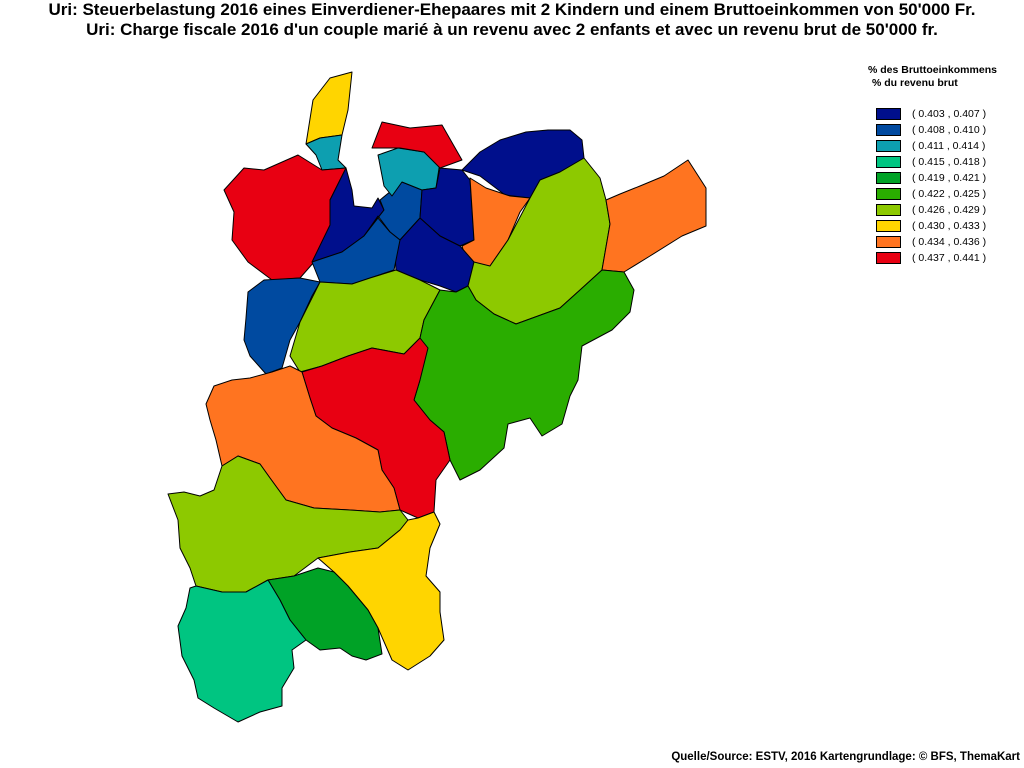 The image size is (1024, 768). I want to click on legend-item: ( 0.403 , 0.407 ), so click(932, 114).